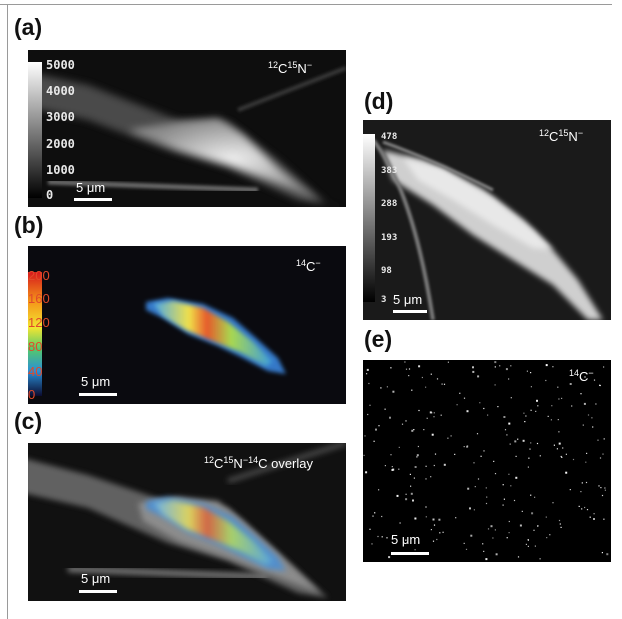  Describe the element at coordinates (7, 311) in the screenshot. I see `figure-frame-left` at that location.